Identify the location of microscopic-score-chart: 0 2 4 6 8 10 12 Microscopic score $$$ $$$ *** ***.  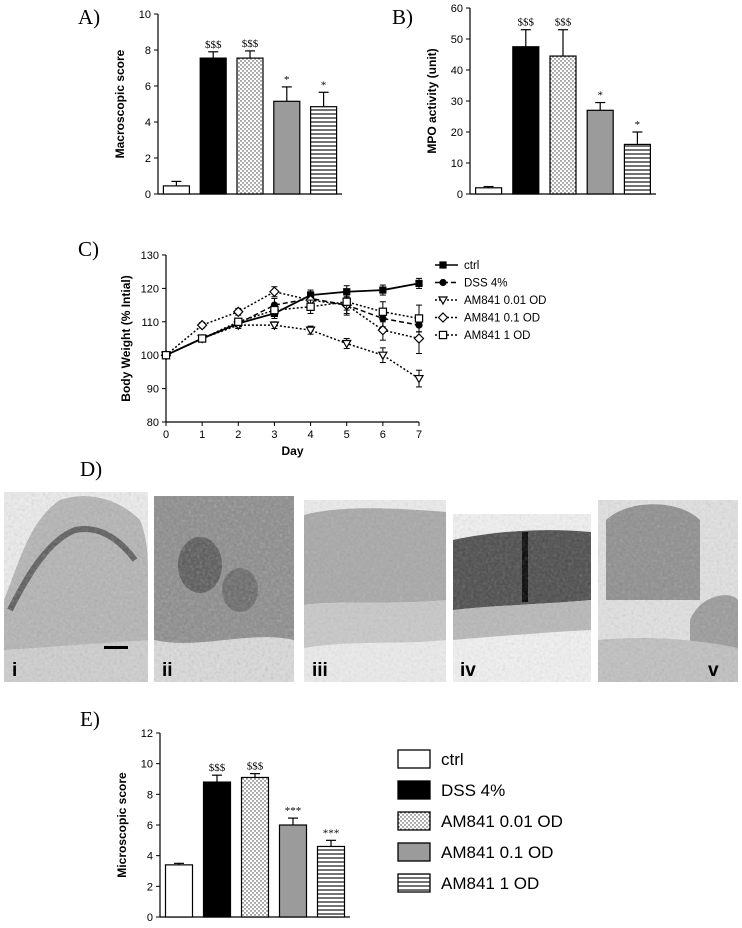
(232, 826).